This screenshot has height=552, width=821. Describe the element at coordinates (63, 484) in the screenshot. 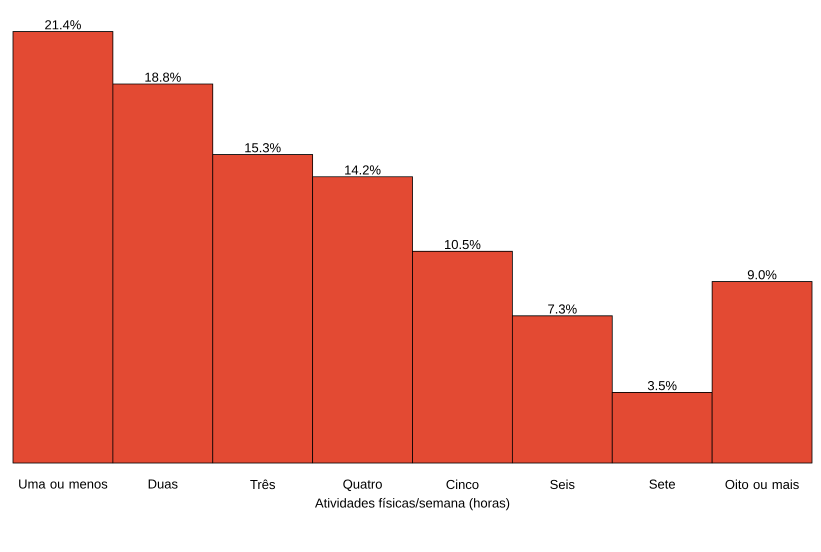

I see `x-tick-label: Uma ou menos` at that location.